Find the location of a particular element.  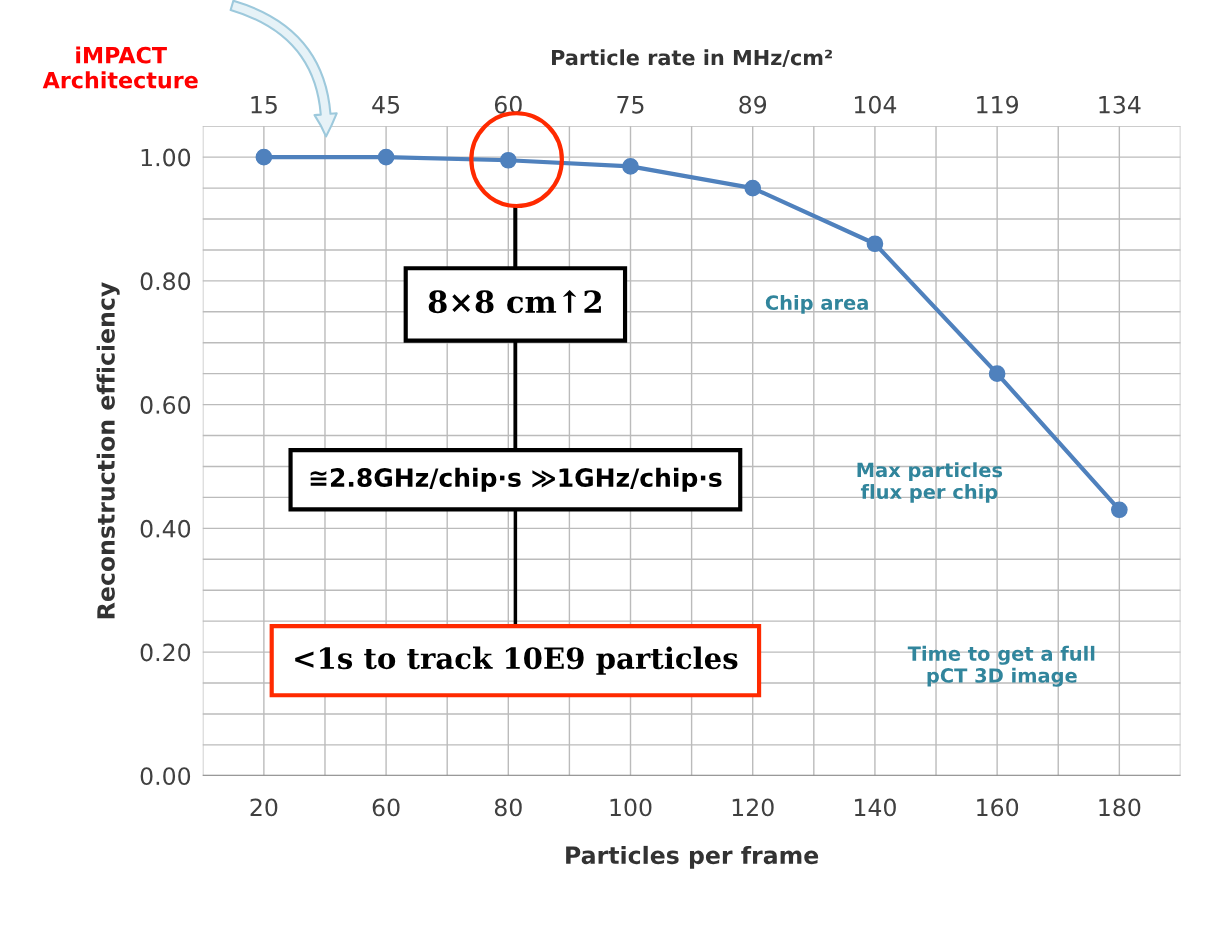

text: 134 is located at coordinates (1120, 104).